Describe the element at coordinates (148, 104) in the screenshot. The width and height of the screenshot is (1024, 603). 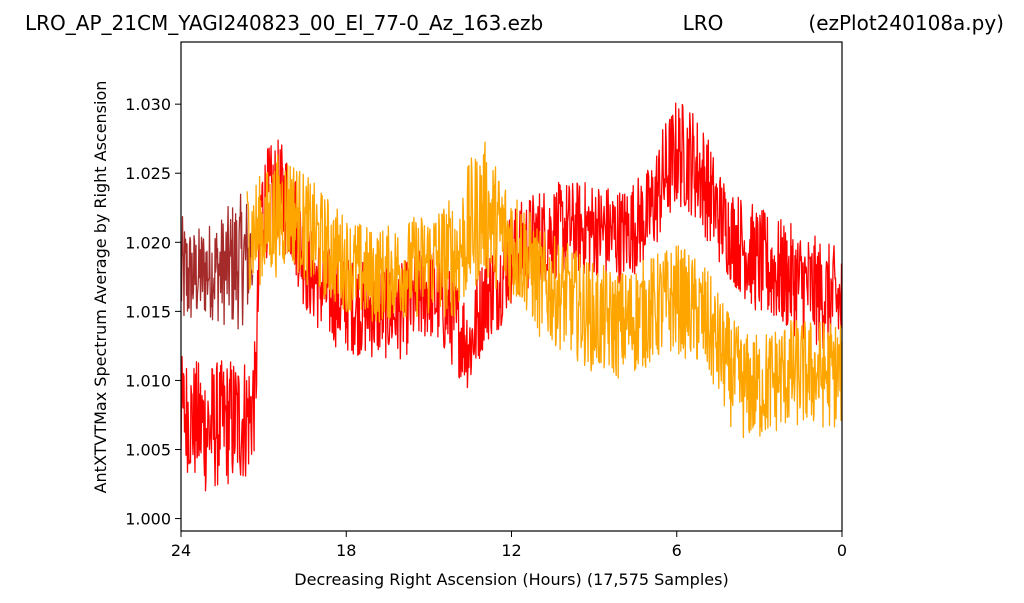
I see `y-tick-label: 1.030` at that location.